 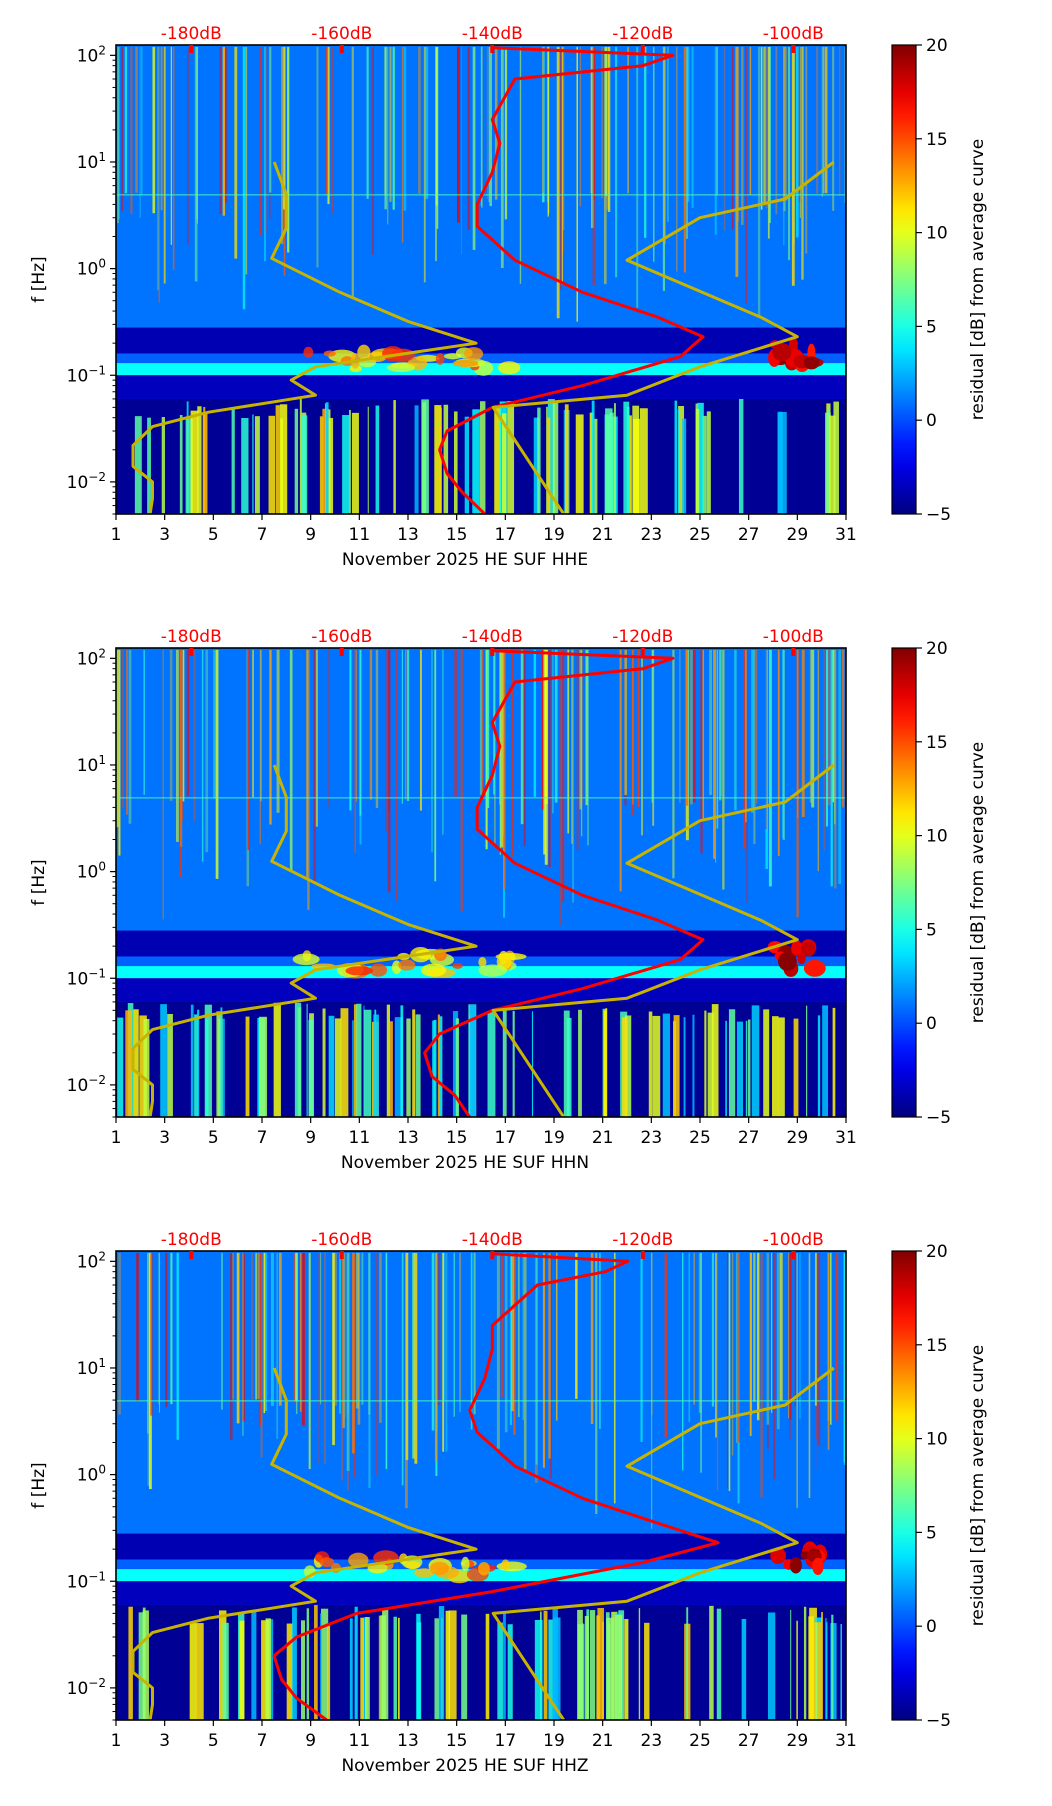 What do you see at coordinates (408, 1138) in the screenshot?
I see `x-tick-label: 13` at bounding box center [408, 1138].